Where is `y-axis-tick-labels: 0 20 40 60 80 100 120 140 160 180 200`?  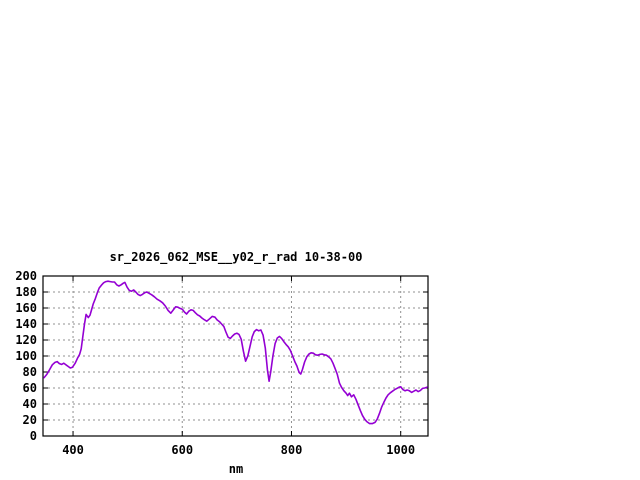
y-axis-tick-labels: 0 20 40 60 80 100 120 140 160 180 200 is located at coordinates (26, 356).